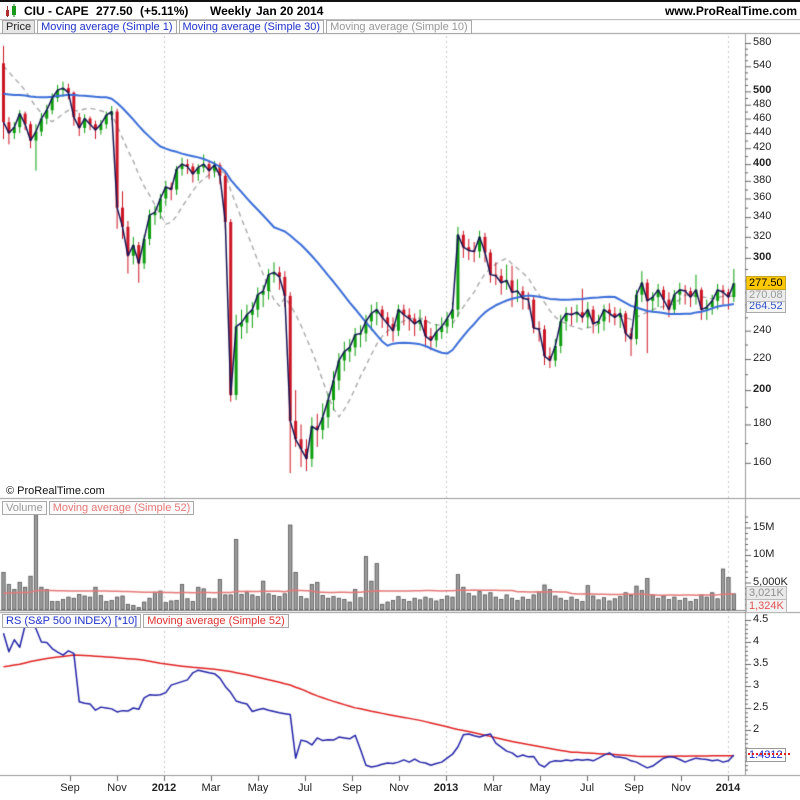 The width and height of the screenshot is (800, 800). I want to click on prorealtime-url: www.ProRealTime.com, so click(730, 11).